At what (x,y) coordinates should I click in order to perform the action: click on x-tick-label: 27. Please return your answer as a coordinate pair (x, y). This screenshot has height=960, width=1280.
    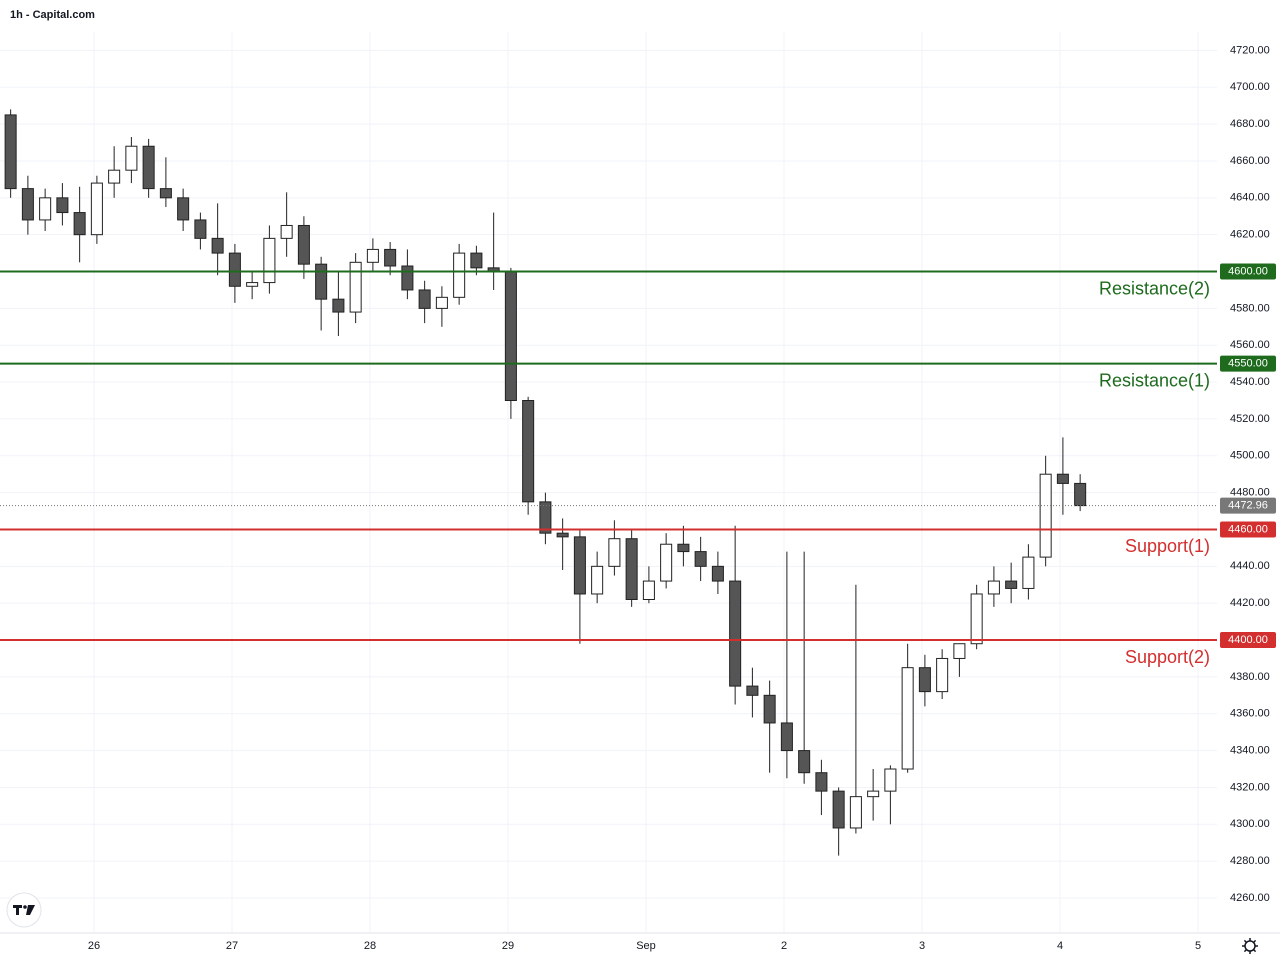
    Looking at the image, I should click on (232, 946).